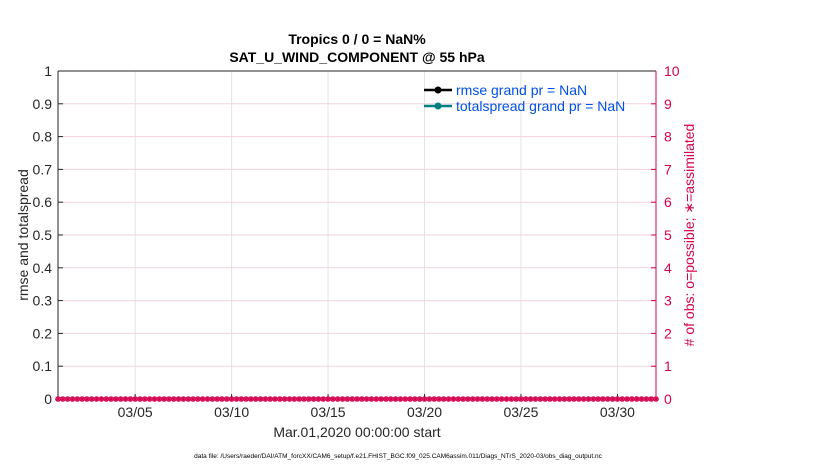  What do you see at coordinates (521, 90) in the screenshot?
I see `legend-entry: rmse grand pr = NaN` at bounding box center [521, 90].